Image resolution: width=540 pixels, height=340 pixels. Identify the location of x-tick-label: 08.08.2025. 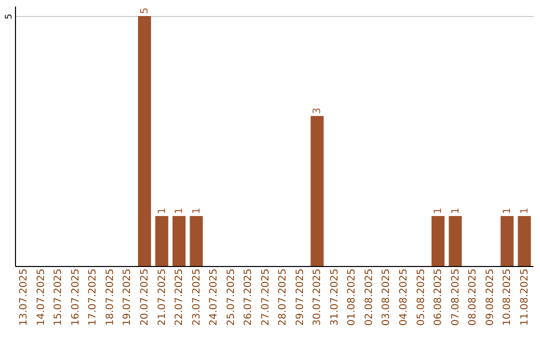
(473, 297).